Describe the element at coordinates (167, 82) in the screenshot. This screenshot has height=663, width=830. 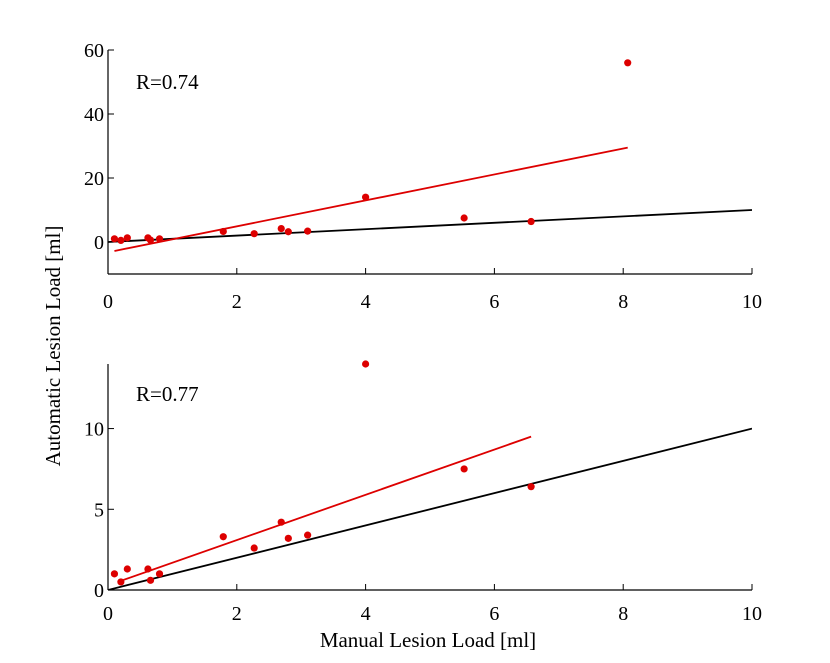
I see `correlation-annotation: R=0.74` at that location.